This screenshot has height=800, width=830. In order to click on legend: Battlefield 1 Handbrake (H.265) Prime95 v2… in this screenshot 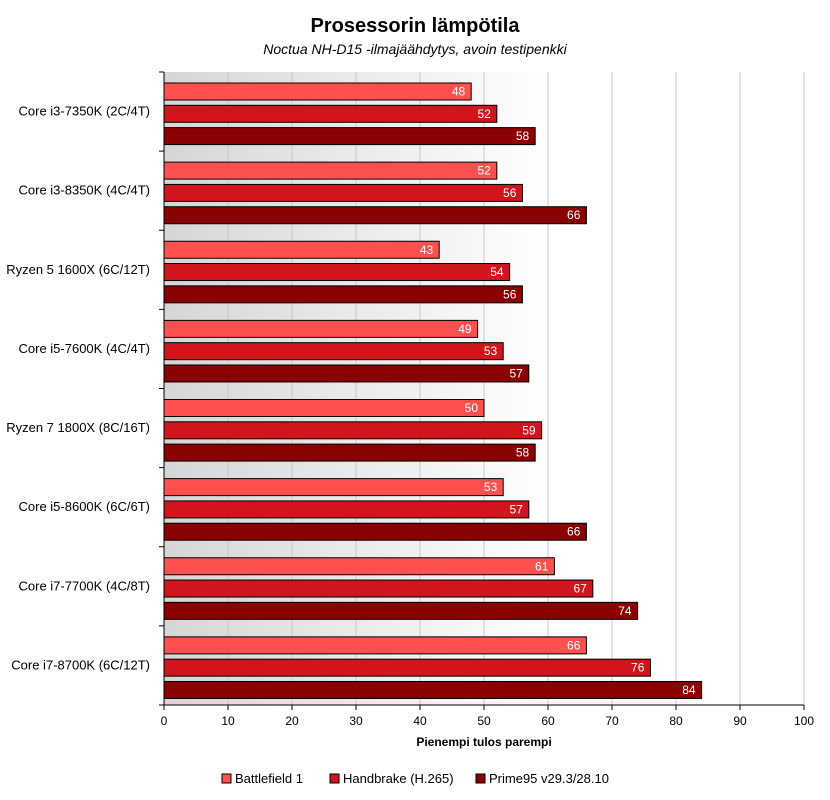, I will do `click(415, 778)`.